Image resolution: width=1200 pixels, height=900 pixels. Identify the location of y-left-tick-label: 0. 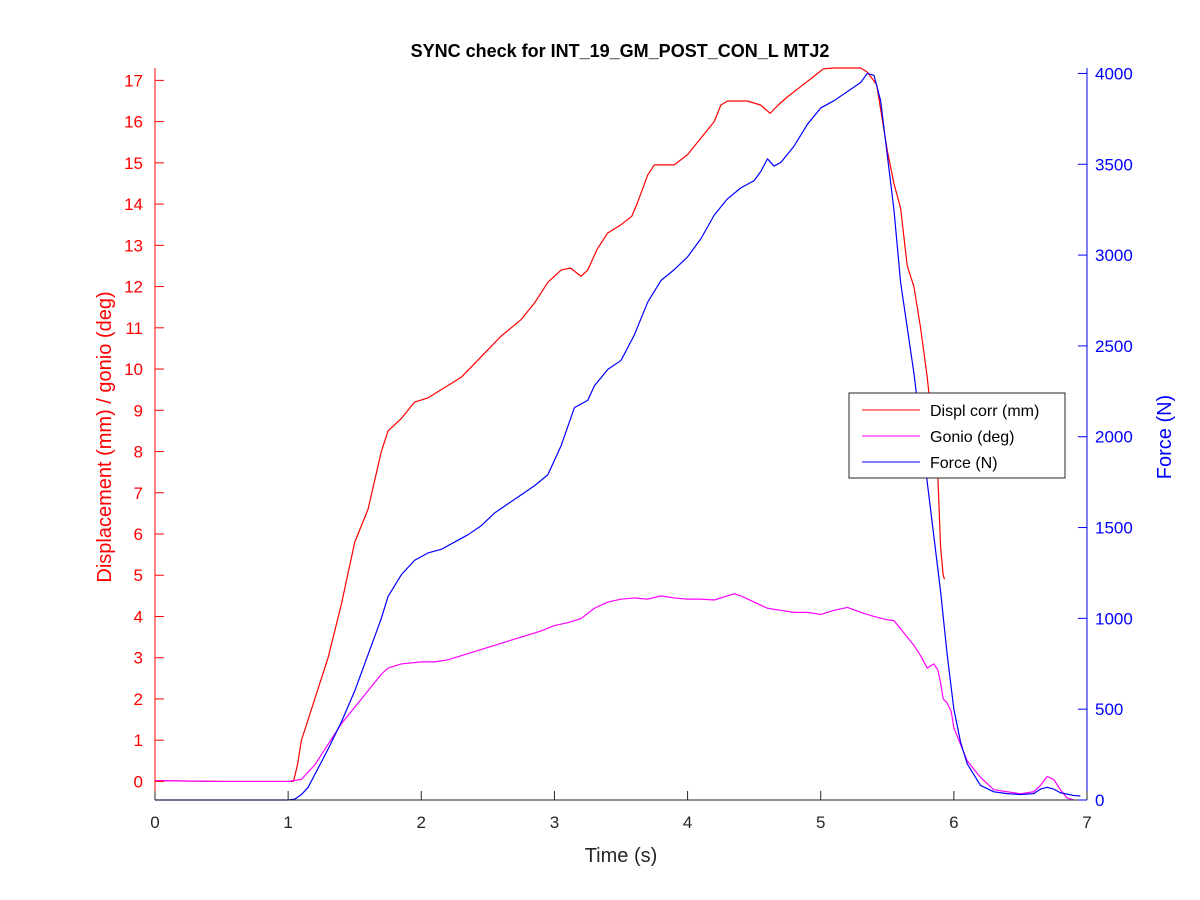
(138, 781).